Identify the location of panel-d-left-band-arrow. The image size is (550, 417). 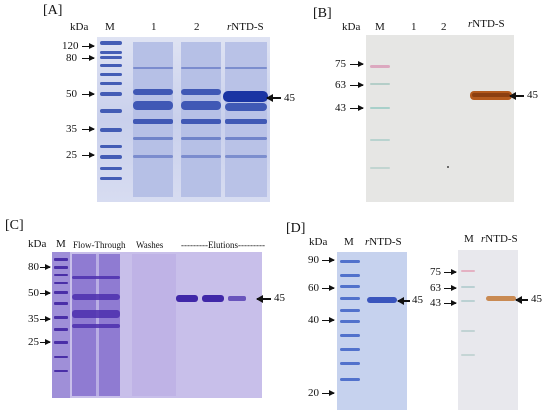
(403, 300).